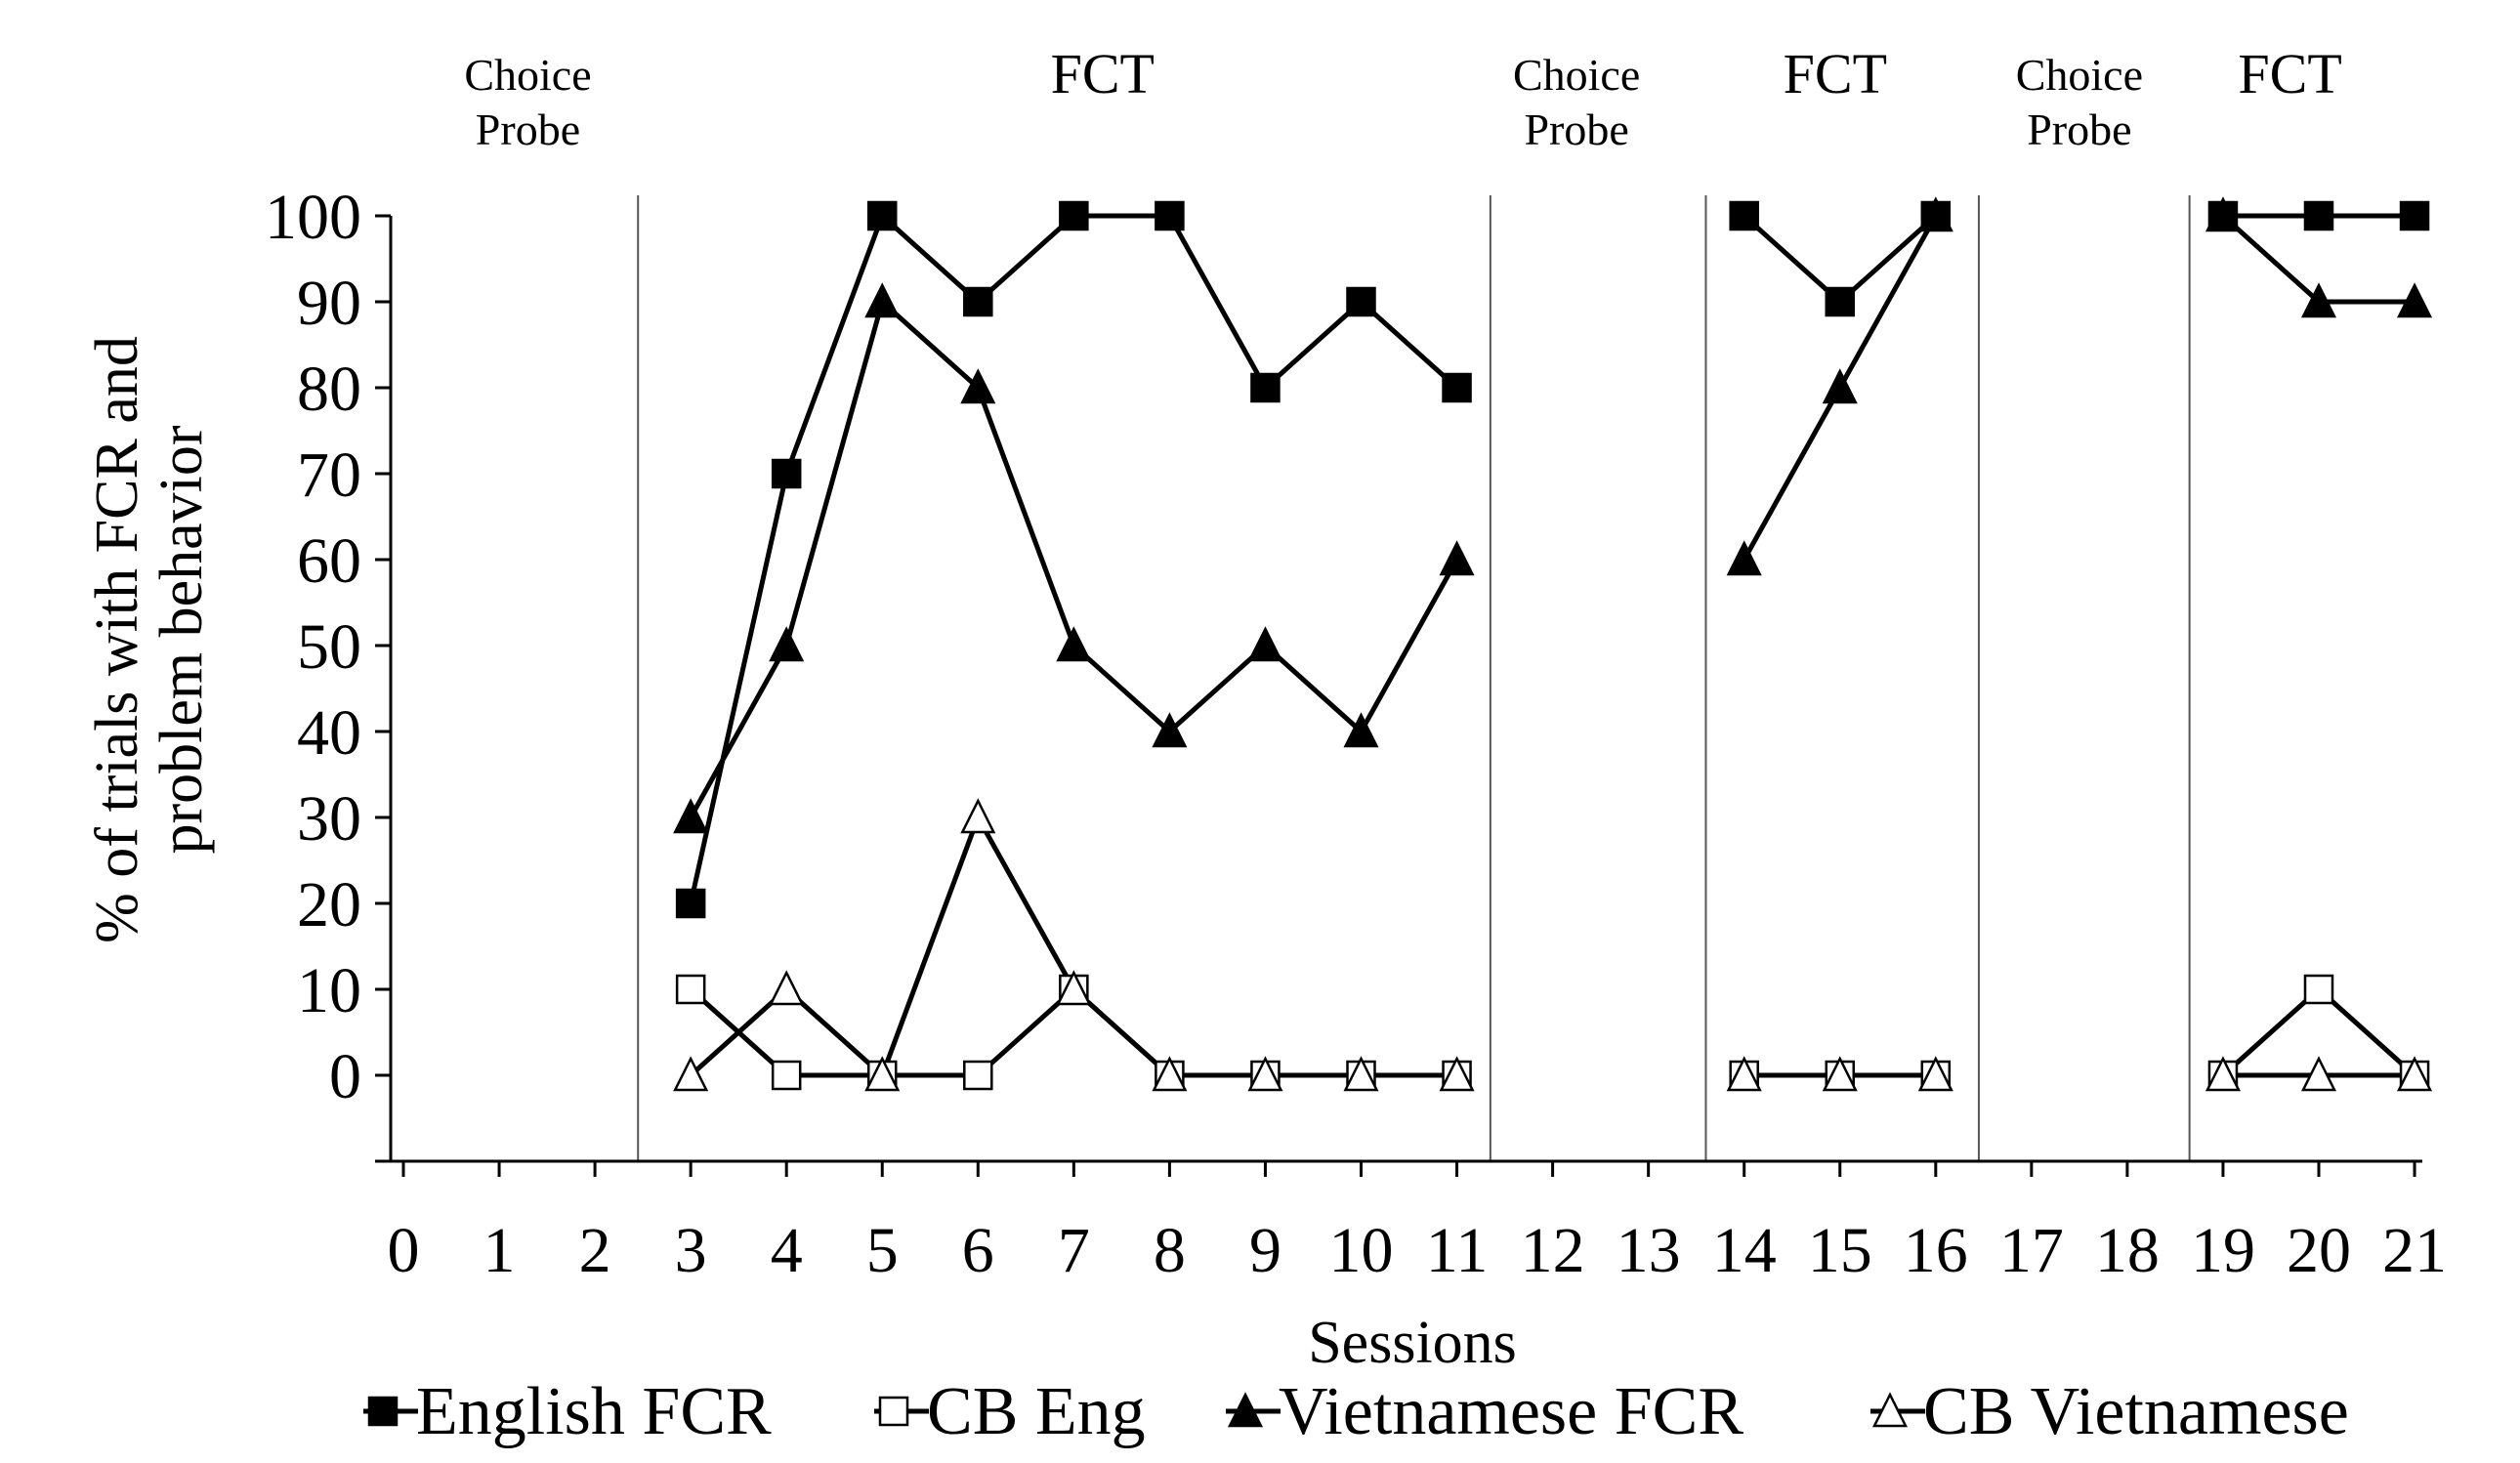  Describe the element at coordinates (1170, 1250) in the screenshot. I see `x-tick-label: 8` at that location.